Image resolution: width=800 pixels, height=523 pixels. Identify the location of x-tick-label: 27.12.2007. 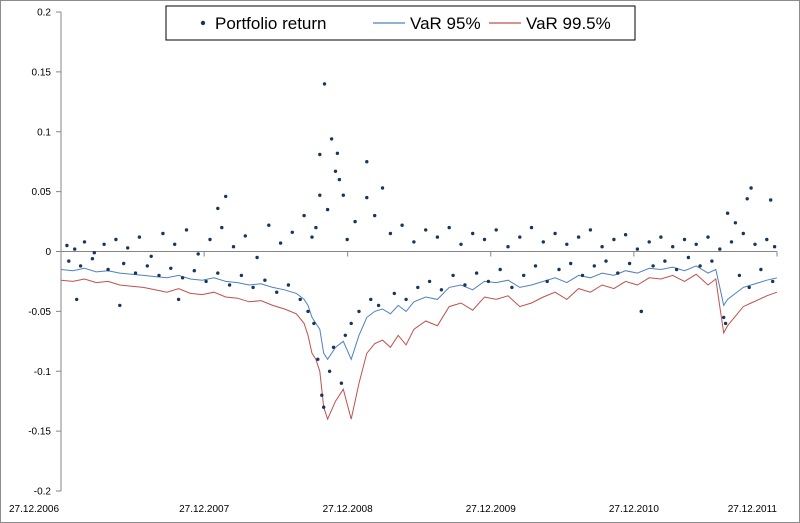
(204, 509).